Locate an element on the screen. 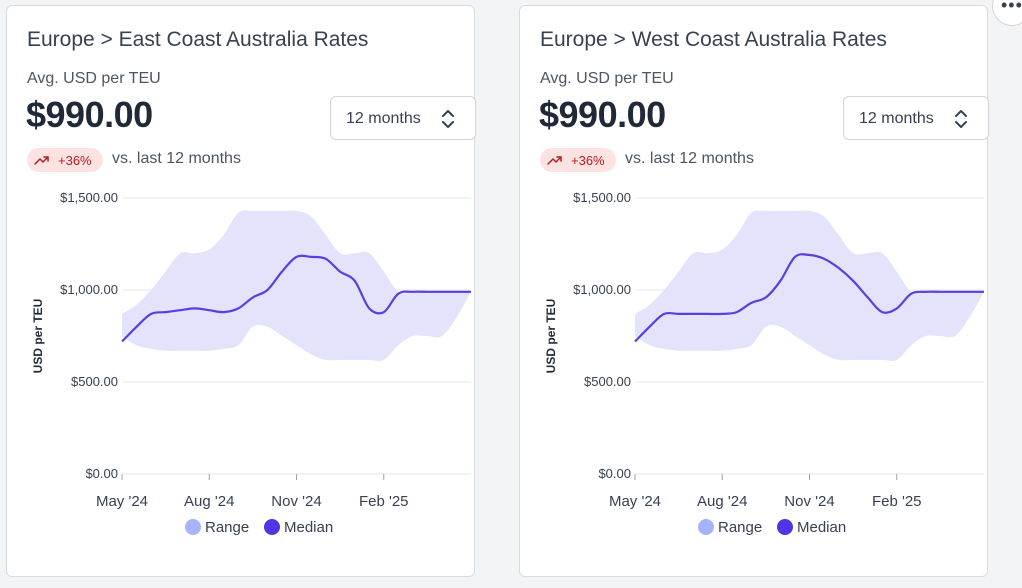 The image size is (1022, 588). more-horizontal-icon: ••• is located at coordinates (1011, 7).